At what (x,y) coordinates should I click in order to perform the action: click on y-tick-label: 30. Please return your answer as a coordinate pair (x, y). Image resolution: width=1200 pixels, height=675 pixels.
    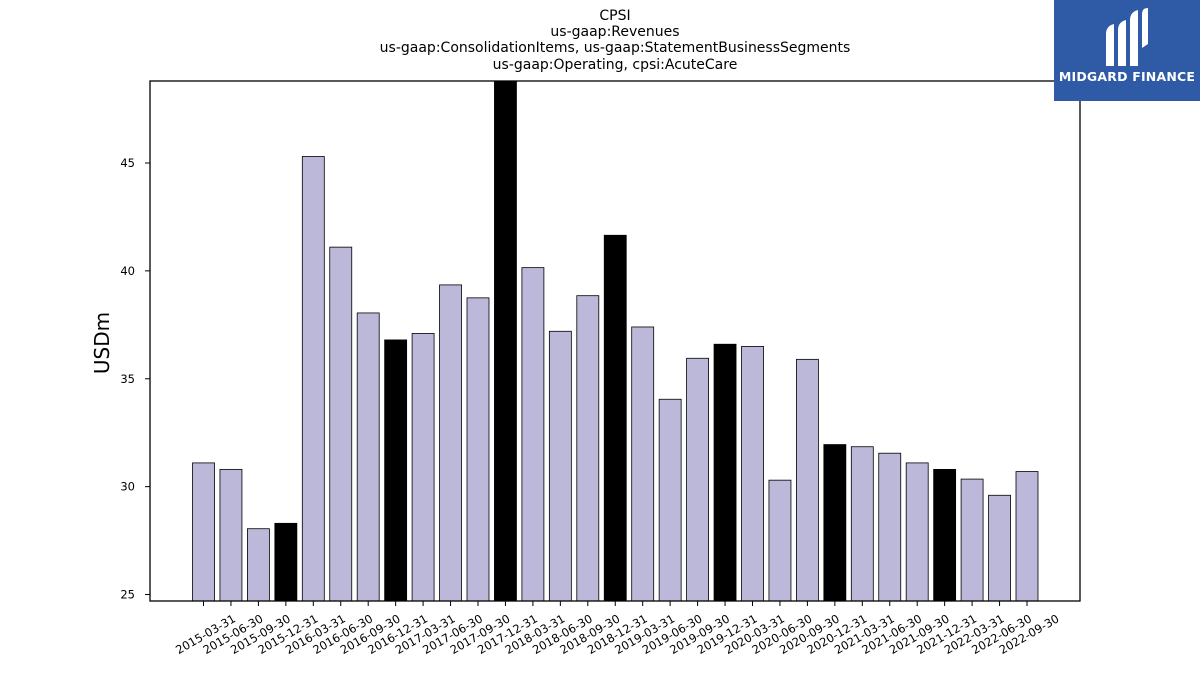
    Looking at the image, I should click on (127, 487).